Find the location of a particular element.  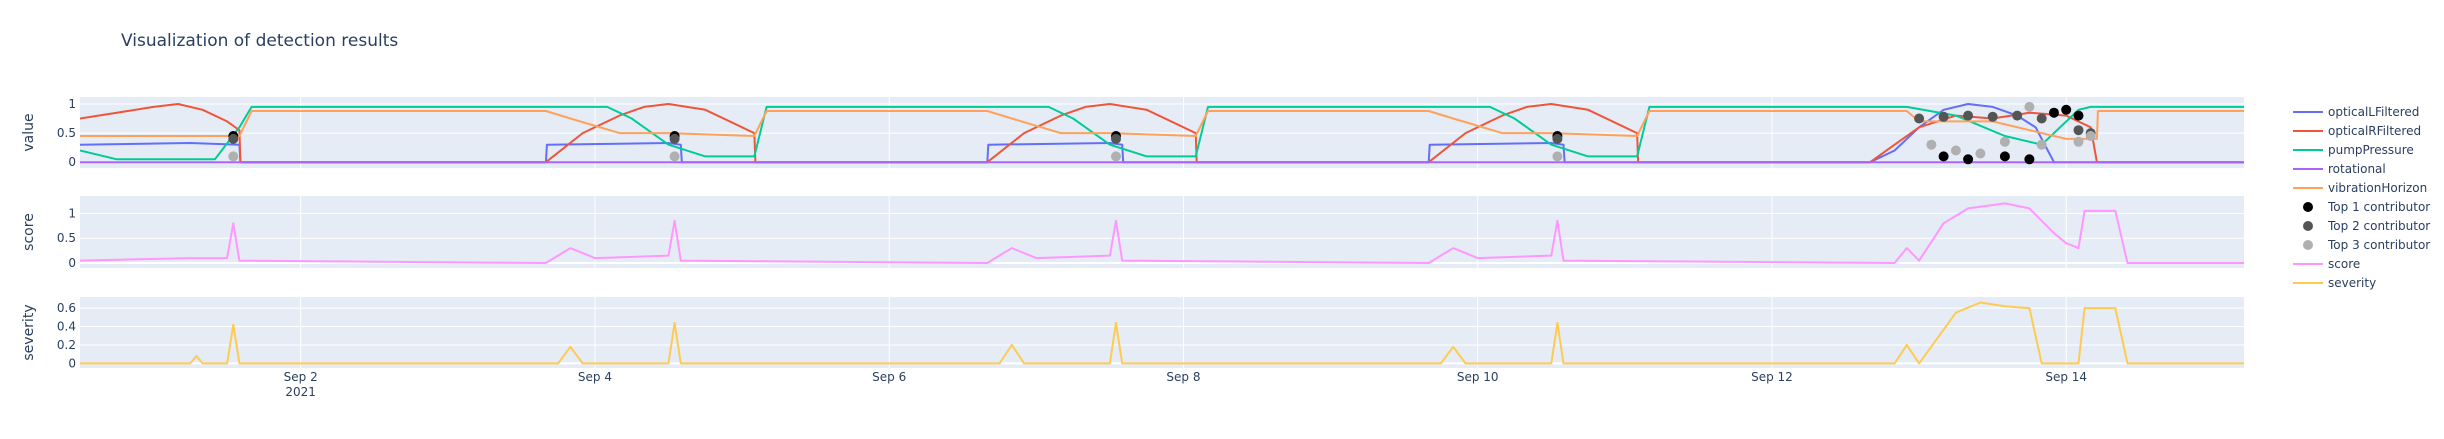

x-tick-label-1: Sep 4 is located at coordinates (595, 377).